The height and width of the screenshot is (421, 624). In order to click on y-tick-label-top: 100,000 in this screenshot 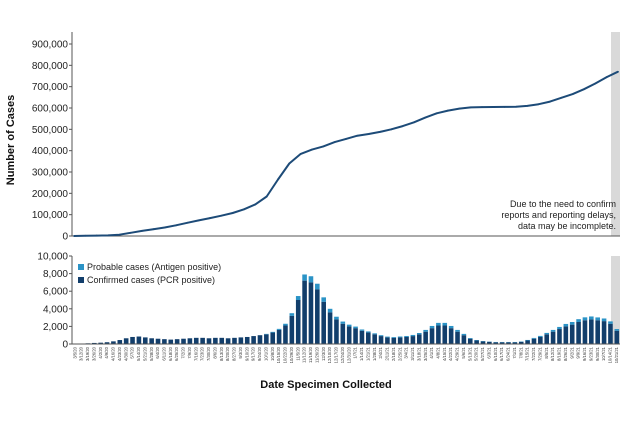, I will do `click(50, 215)`.